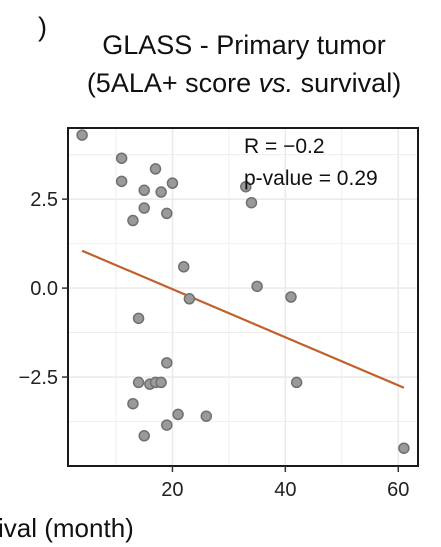 Image resolution: width=441 pixels, height=547 pixels. What do you see at coordinates (172, 490) in the screenshot?
I see `x-tick-label: 20` at bounding box center [172, 490].